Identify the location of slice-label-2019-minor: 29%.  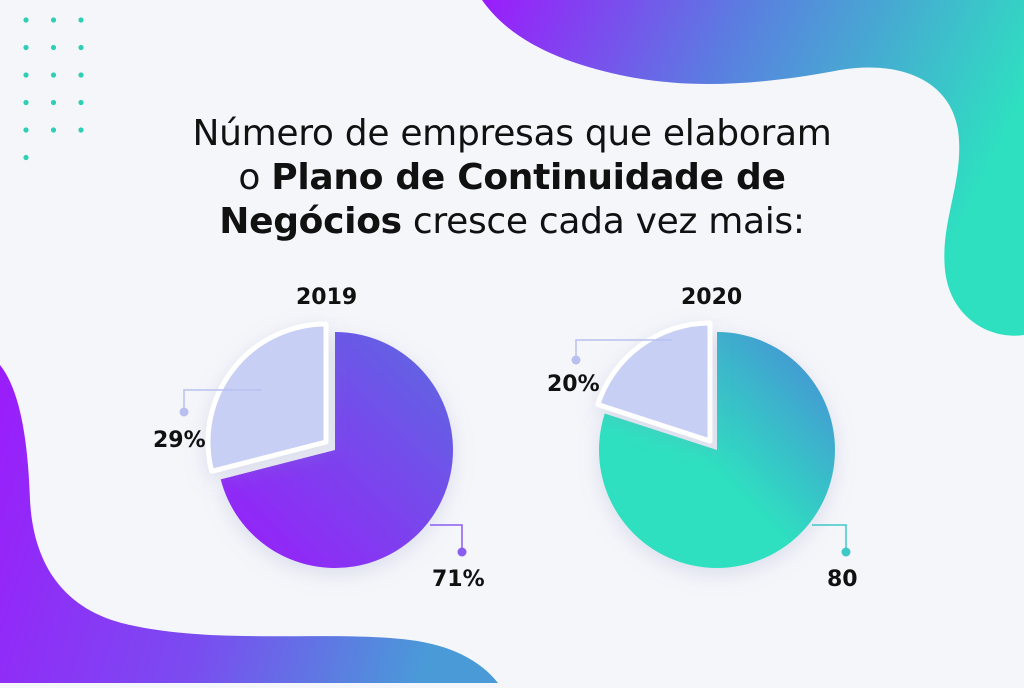
(179, 440).